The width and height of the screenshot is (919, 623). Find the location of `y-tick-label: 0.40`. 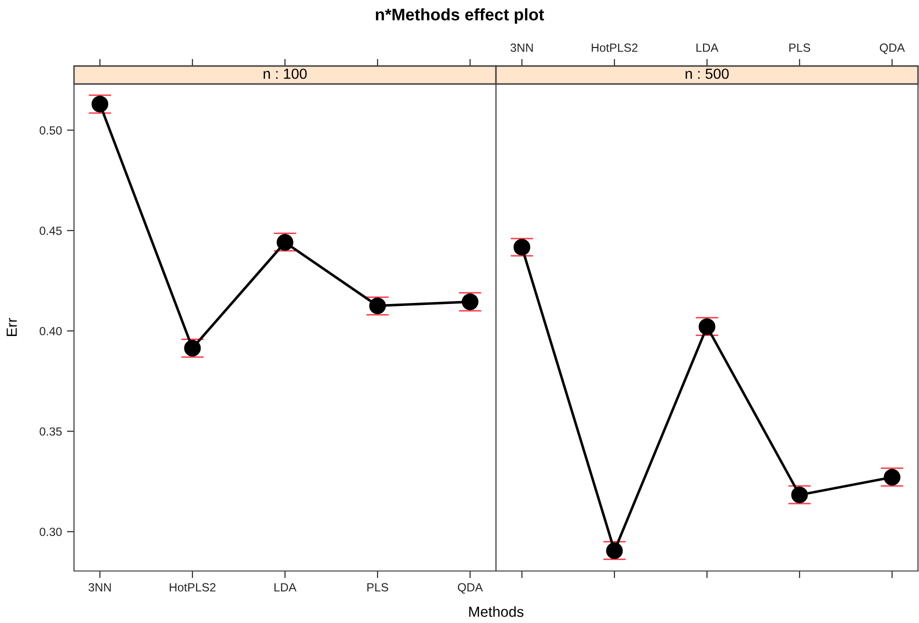

y-tick-label: 0.40 is located at coordinates (51, 331).